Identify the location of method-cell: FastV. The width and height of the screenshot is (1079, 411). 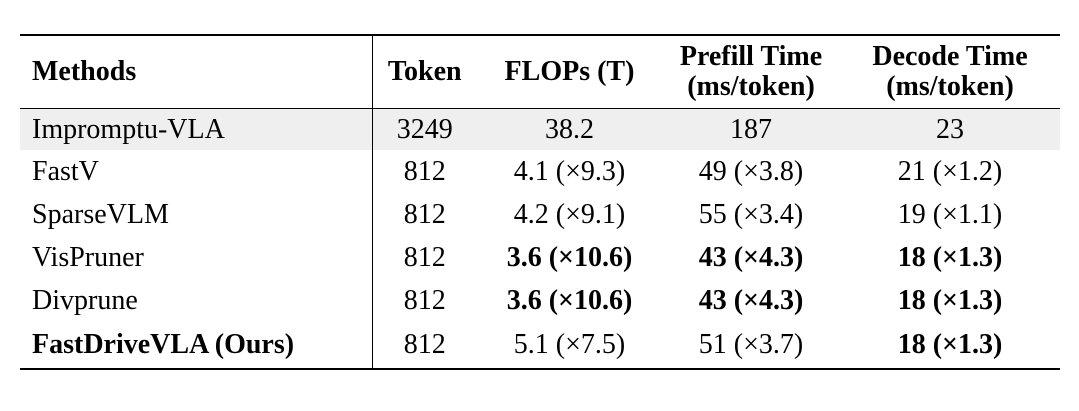
(196, 171).